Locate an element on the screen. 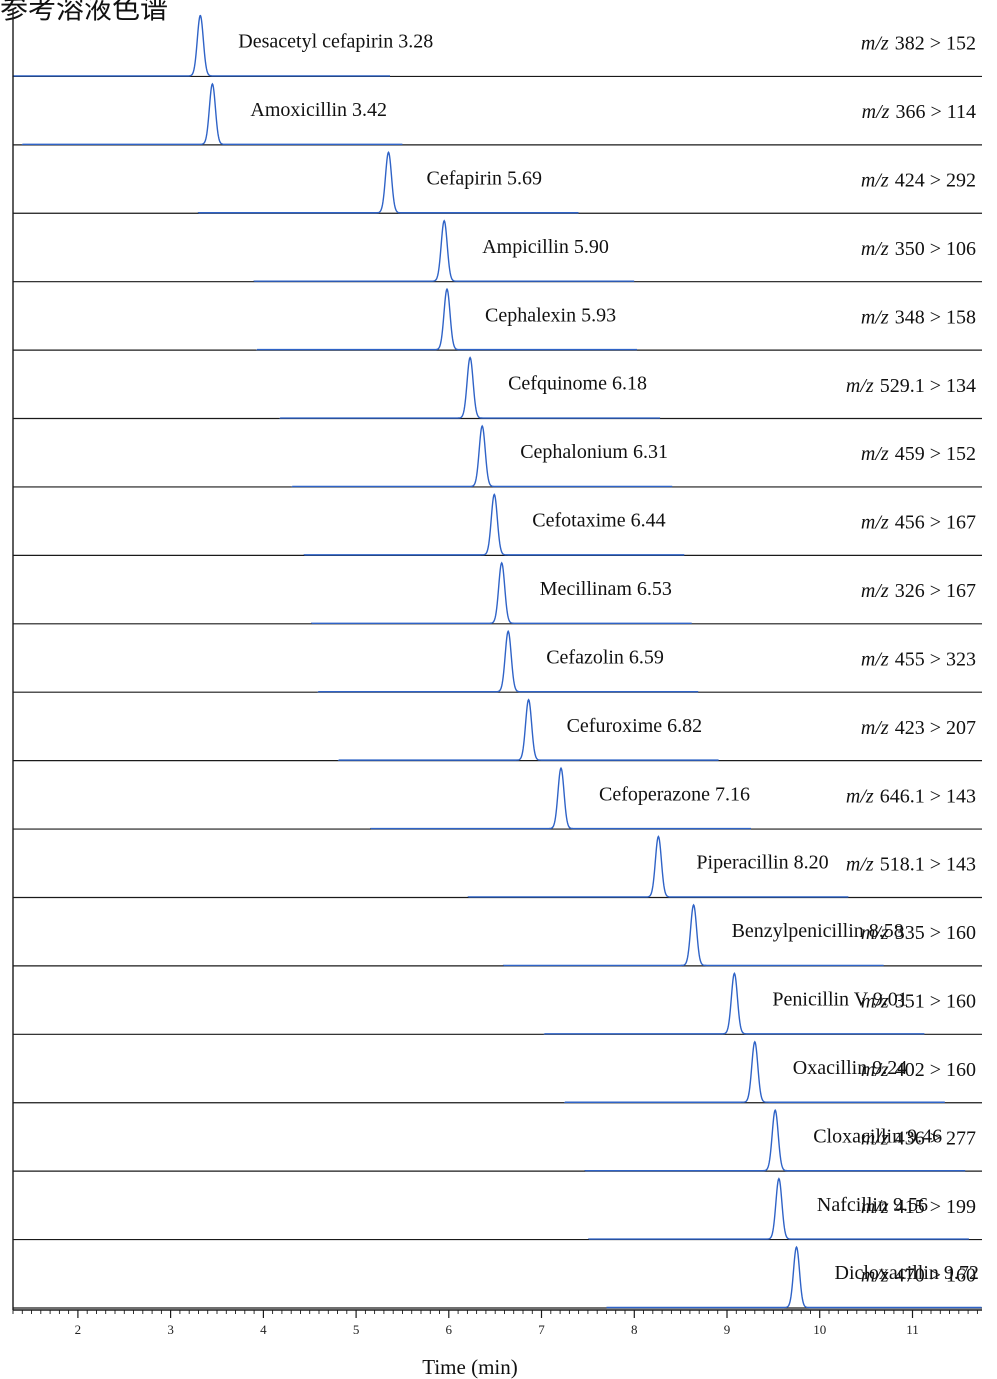  chromatogram-panel: Cefapirin 5.69 m/z 424 > 292 is located at coordinates (497, 182).